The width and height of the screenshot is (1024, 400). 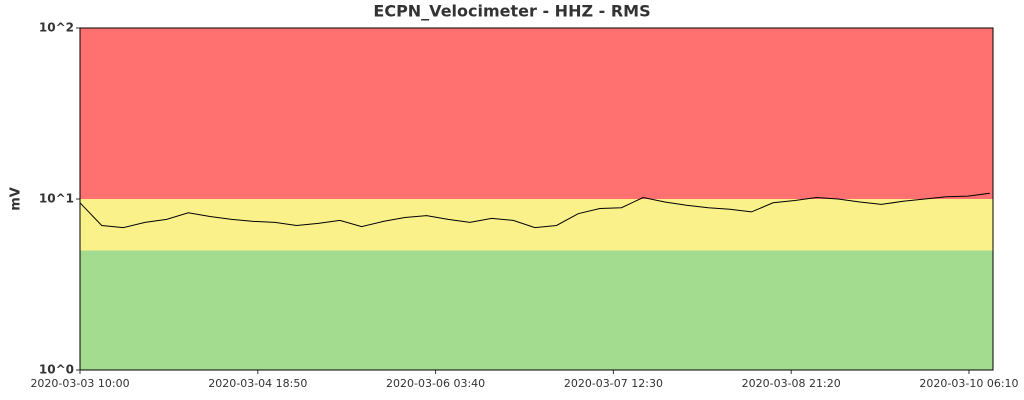 What do you see at coordinates (791, 383) in the screenshot?
I see `x-tick-label: 2020-03-08 21:20` at bounding box center [791, 383].